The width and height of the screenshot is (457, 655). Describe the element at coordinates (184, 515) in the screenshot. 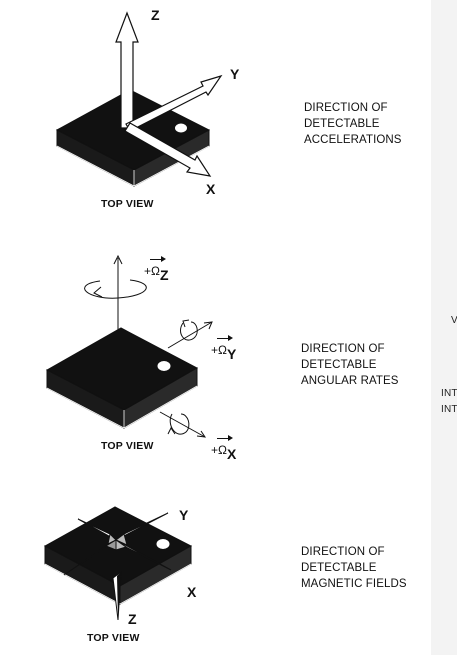

I see `mag-y-label: Y` at that location.